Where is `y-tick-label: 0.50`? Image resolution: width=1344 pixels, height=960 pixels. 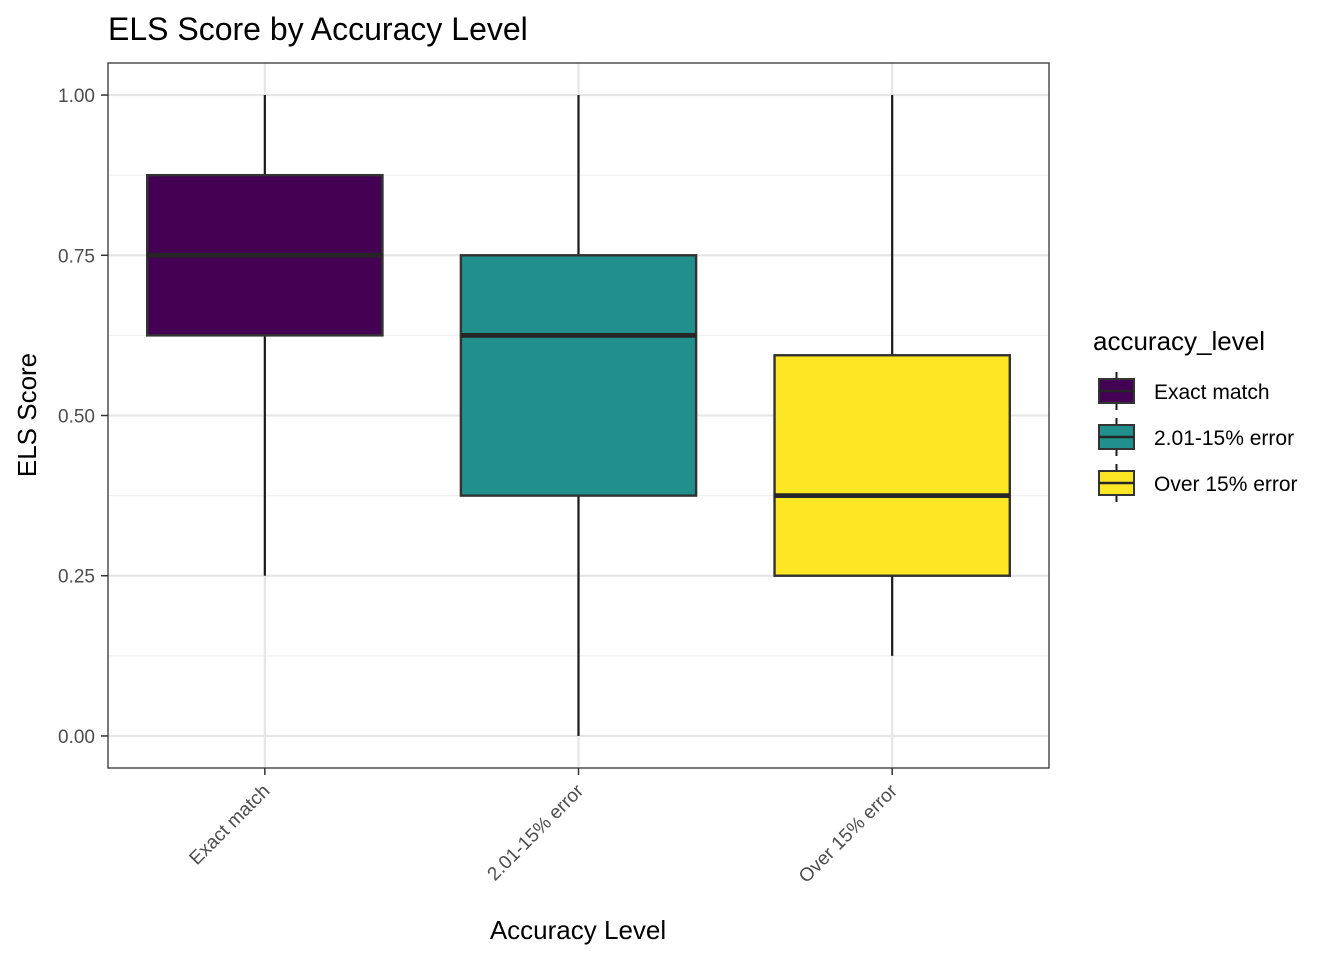
y-tick-label: 0.50 is located at coordinates (76, 417).